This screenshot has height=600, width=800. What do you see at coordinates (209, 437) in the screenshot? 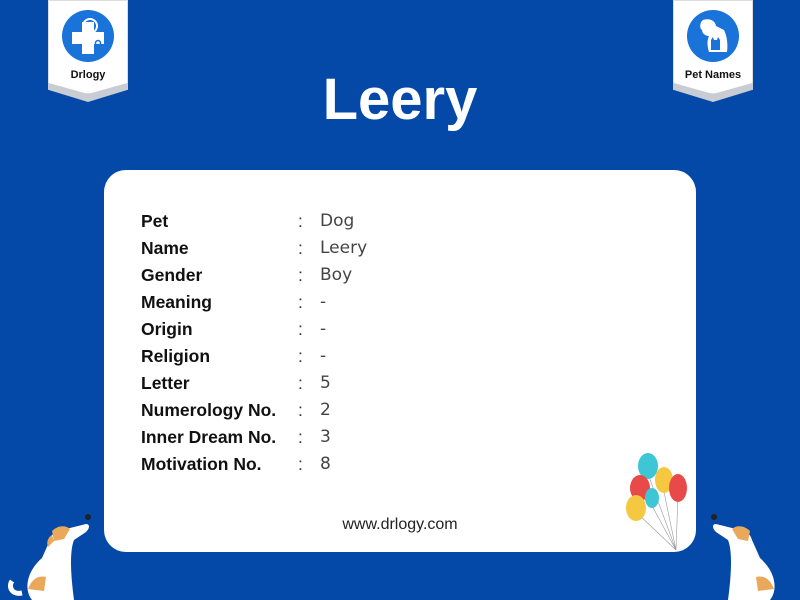
I see `row-label: Inner Dream No.` at bounding box center [209, 437].